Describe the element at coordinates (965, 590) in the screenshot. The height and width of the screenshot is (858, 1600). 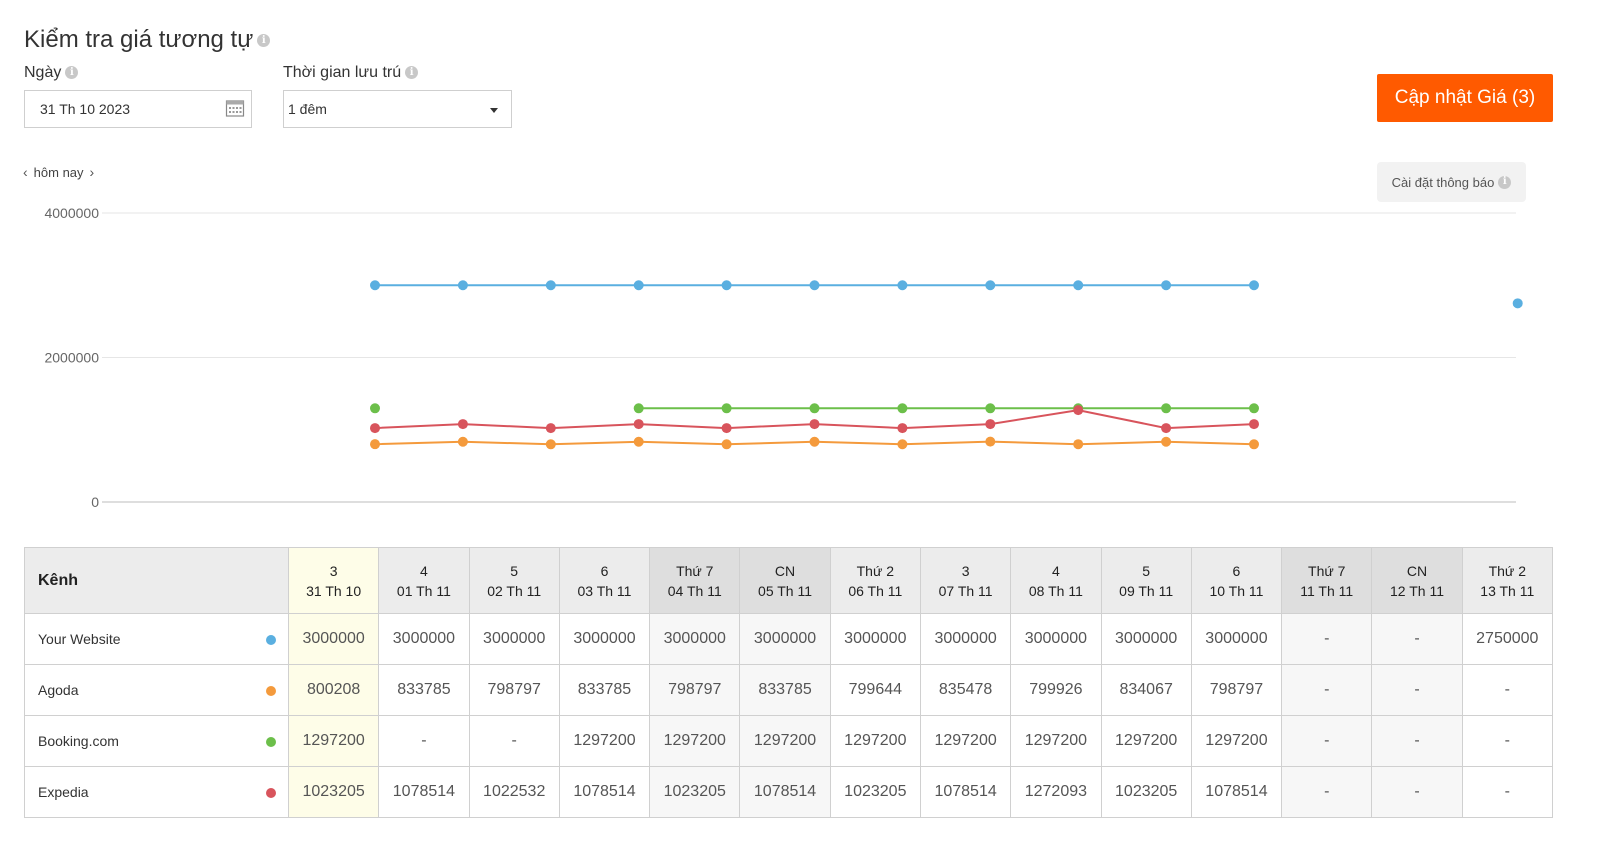
I see `date-label: 07 Th 11` at that location.